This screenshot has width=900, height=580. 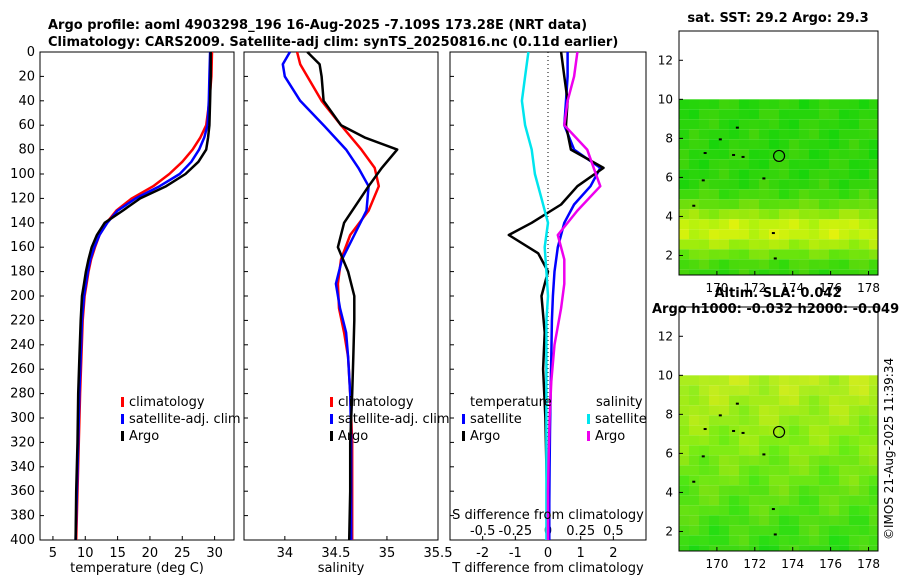 What do you see at coordinates (325, 295) in the screenshot?
I see `series-line-satellite-adj-clim` at bounding box center [325, 295].